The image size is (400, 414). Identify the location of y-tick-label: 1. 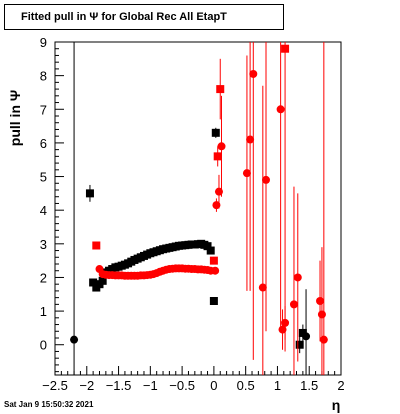
(43, 311).